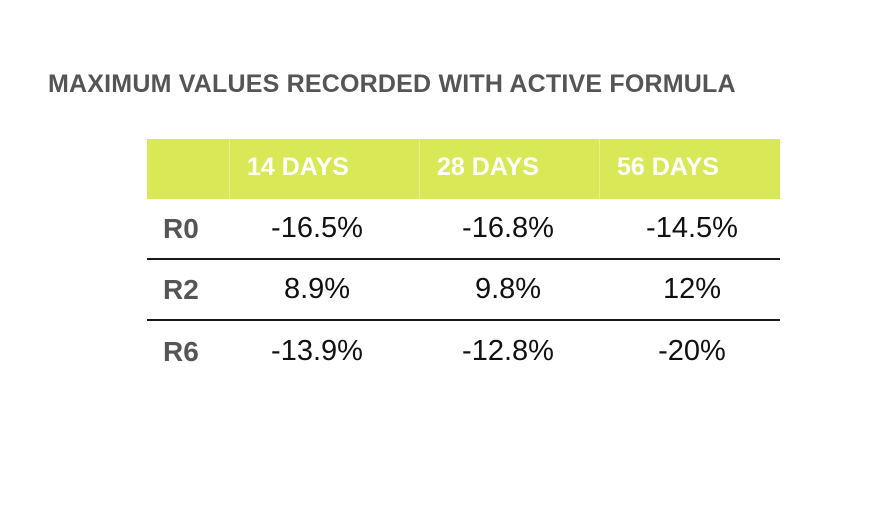 The image size is (877, 509). Describe the element at coordinates (508, 228) in the screenshot. I see `table-cell: -16.8%` at that location.